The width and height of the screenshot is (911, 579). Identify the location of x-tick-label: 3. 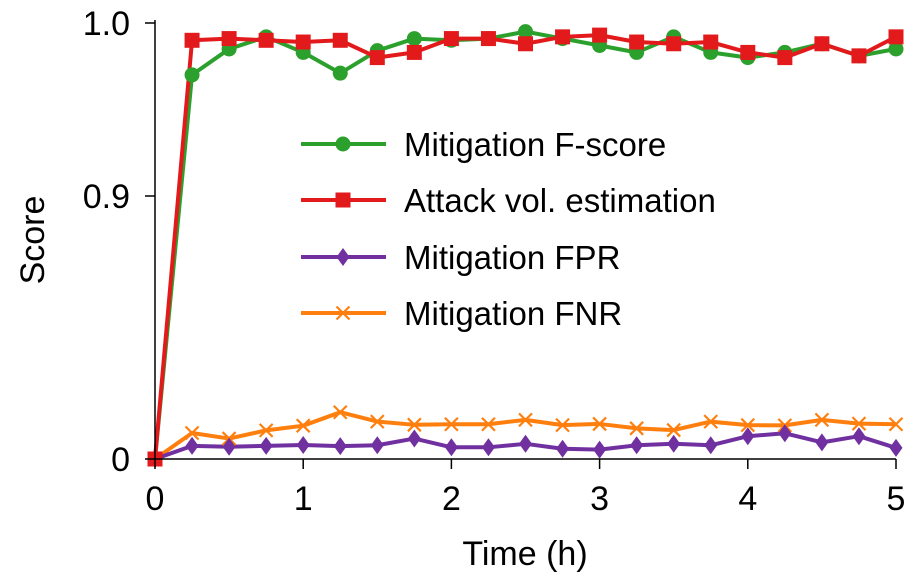
(599, 499).